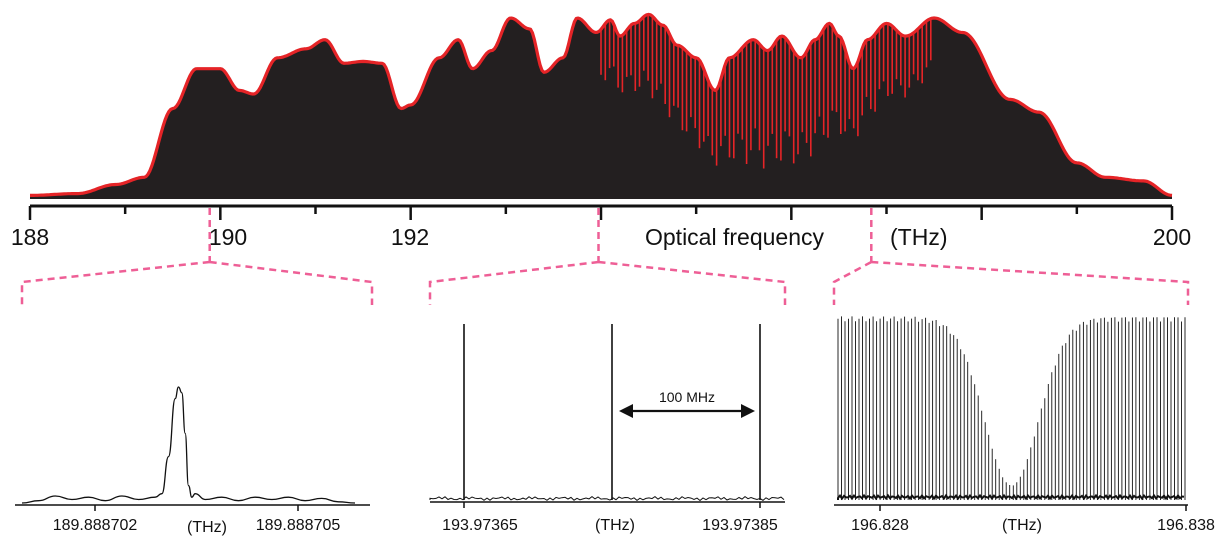  I want to click on inset-3-chart: 196.828 196.838 (THz), so click(1024, 425).